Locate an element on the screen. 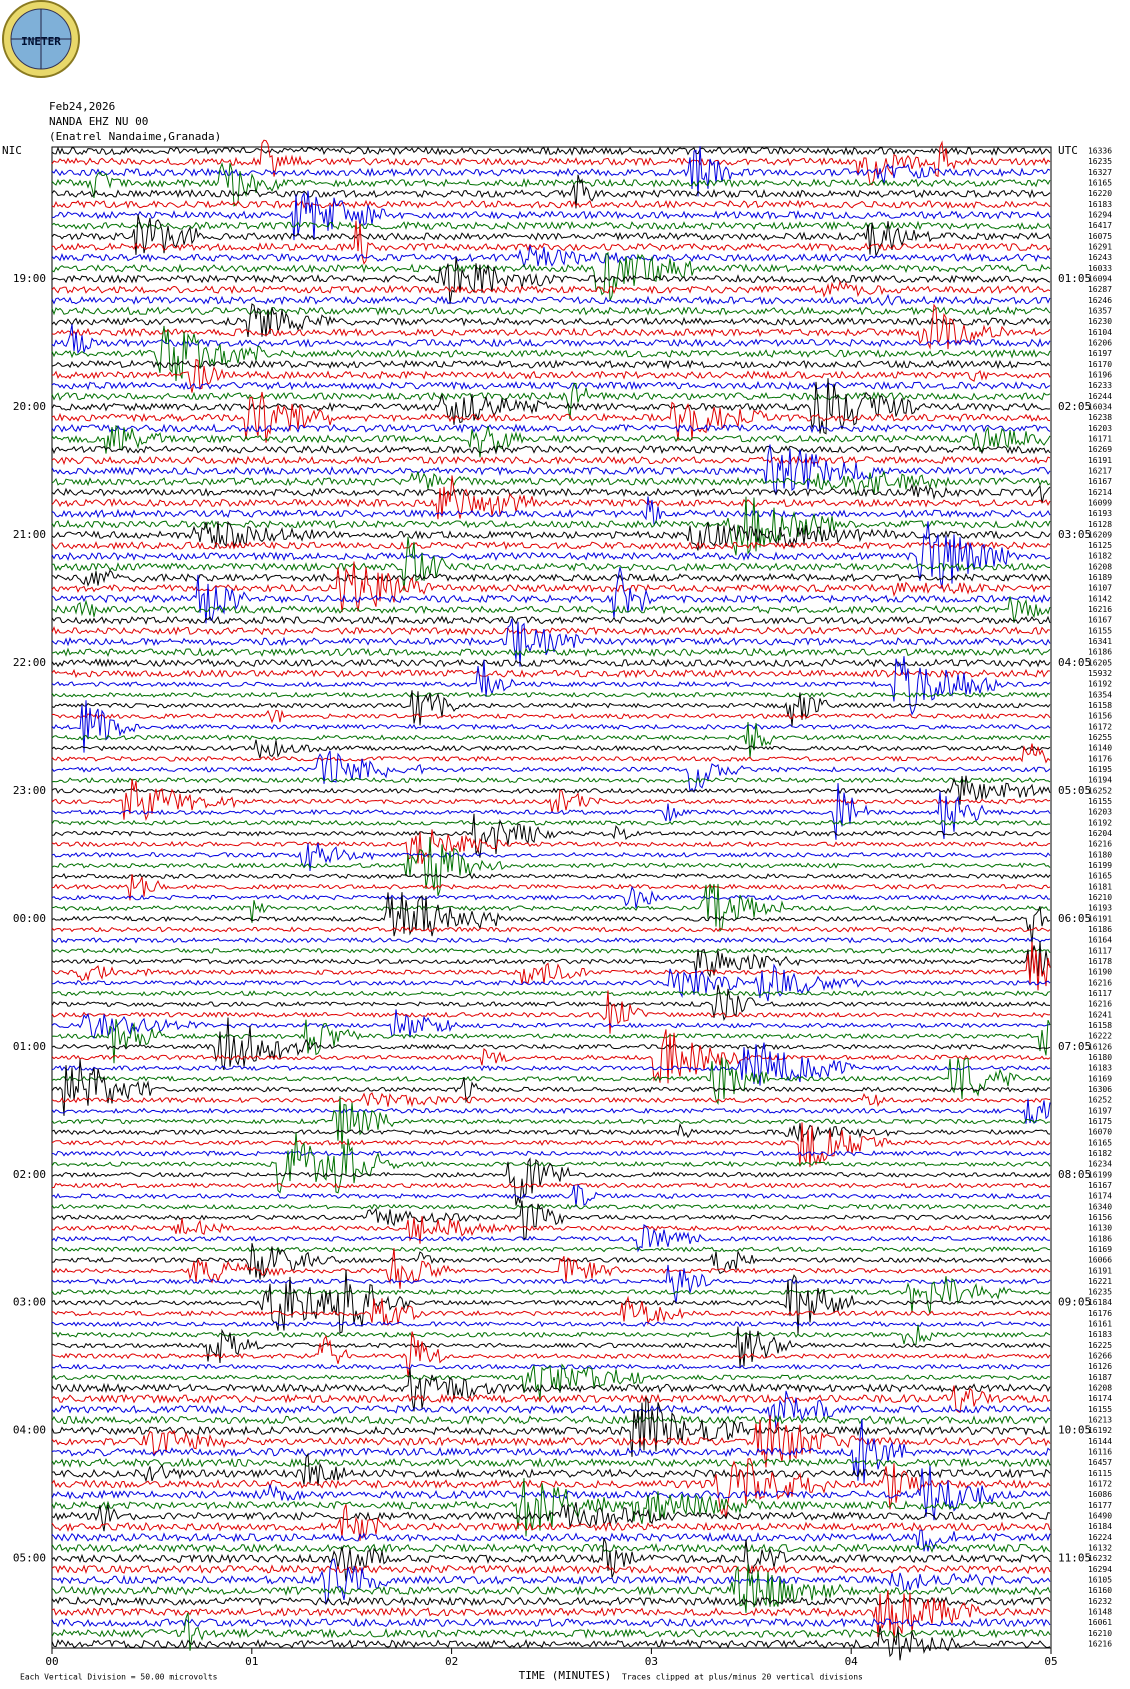 This screenshot has height=1689, width=1130. trace-label: 16209 is located at coordinates (1100, 534).